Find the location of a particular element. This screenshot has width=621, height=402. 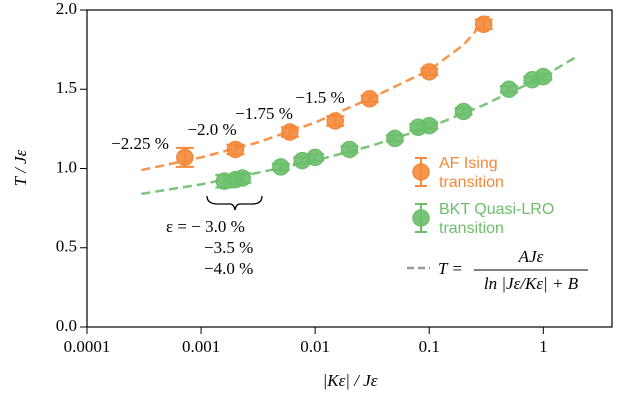

annotation: −1.5 % is located at coordinates (319, 97).